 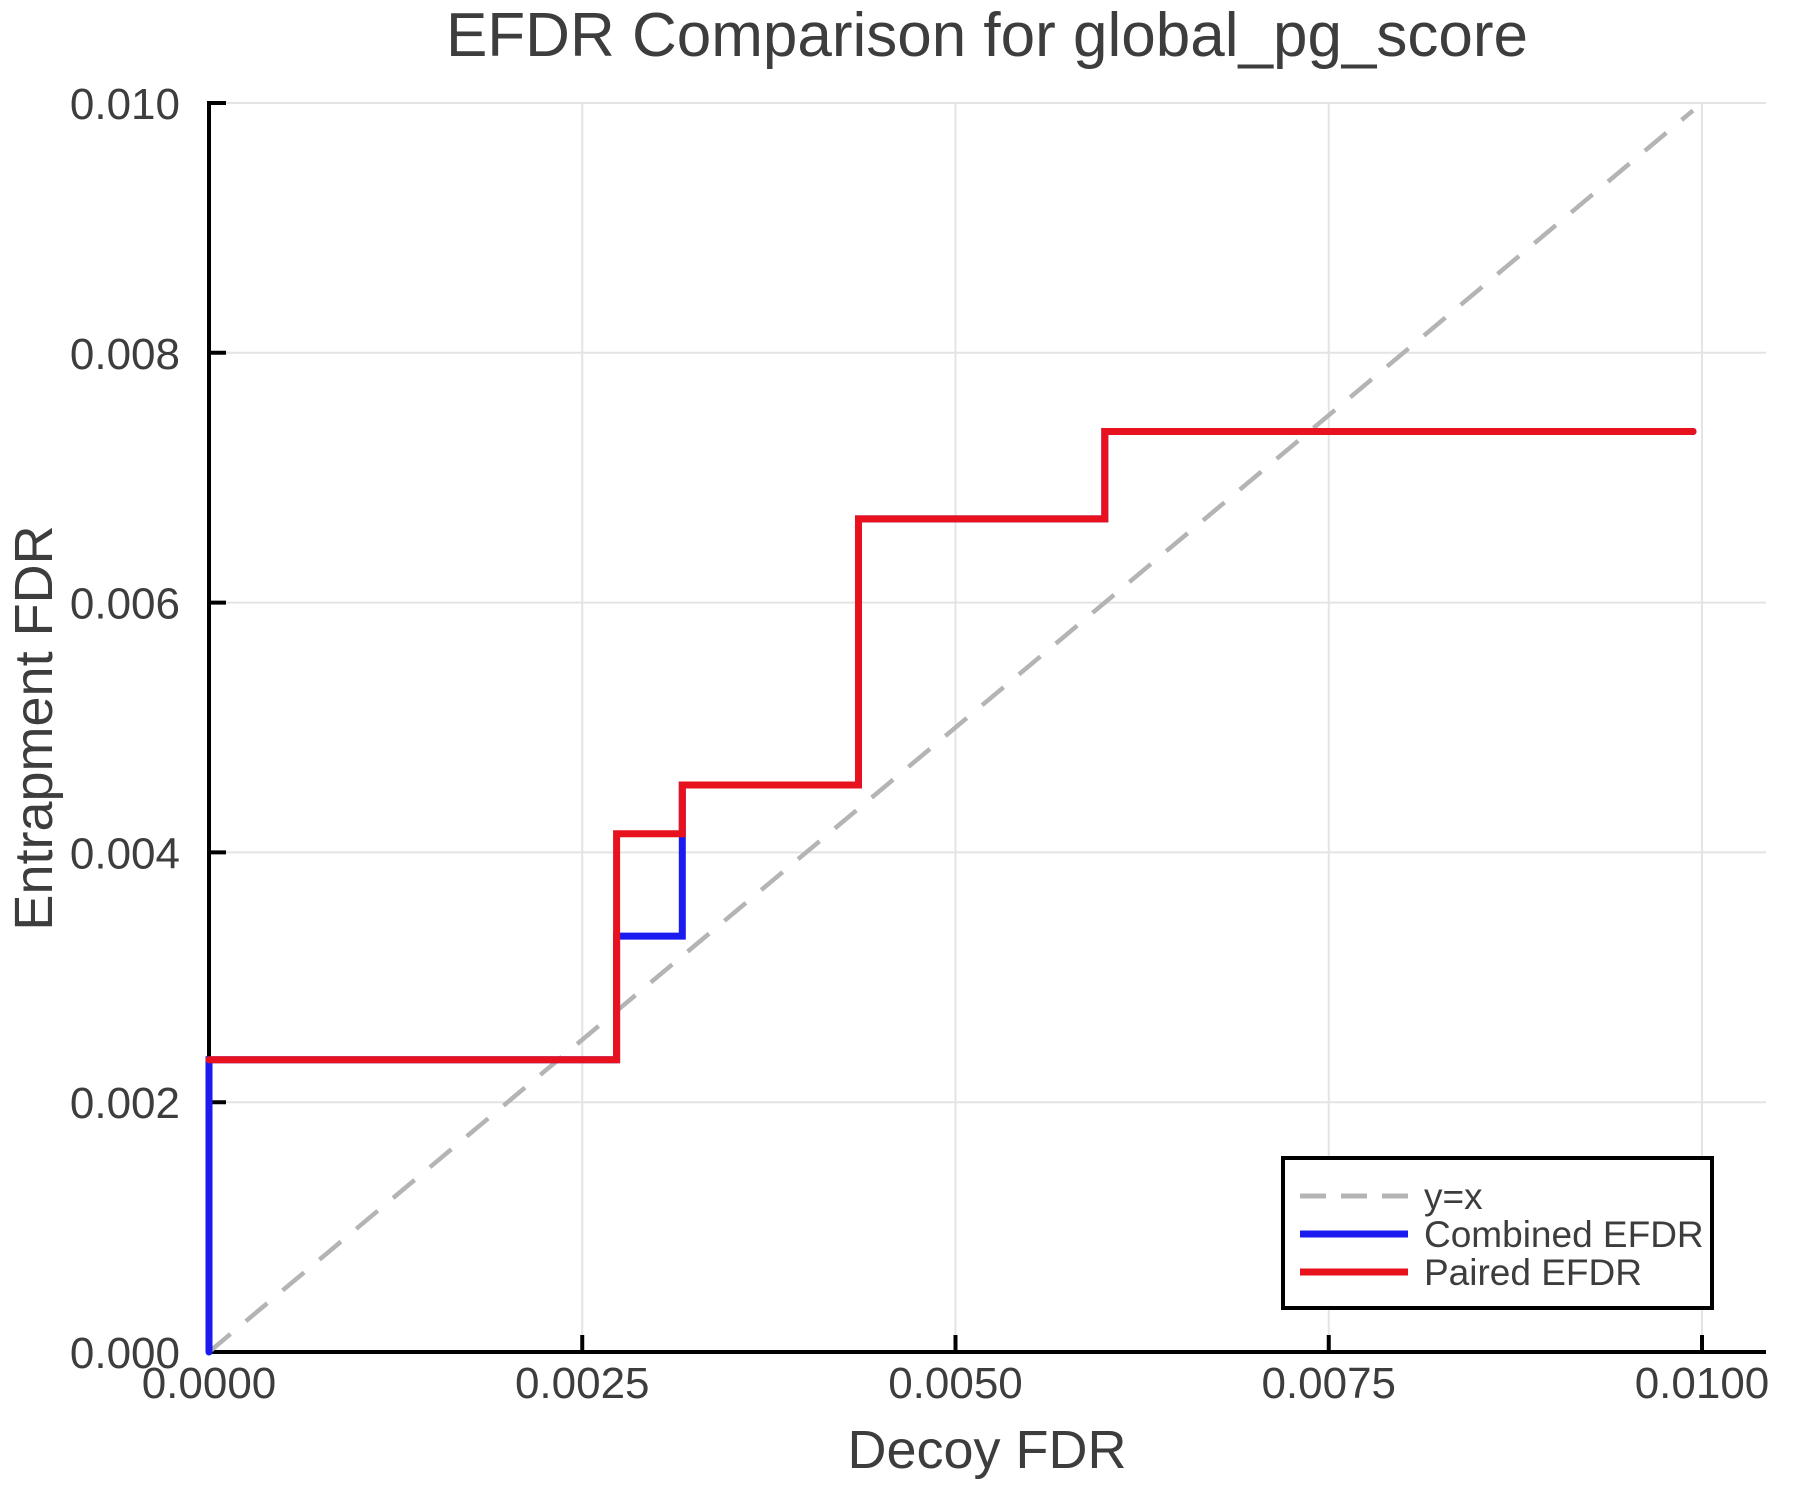 I want to click on x-tick-label: 0.0100, so click(x=1702, y=1383).